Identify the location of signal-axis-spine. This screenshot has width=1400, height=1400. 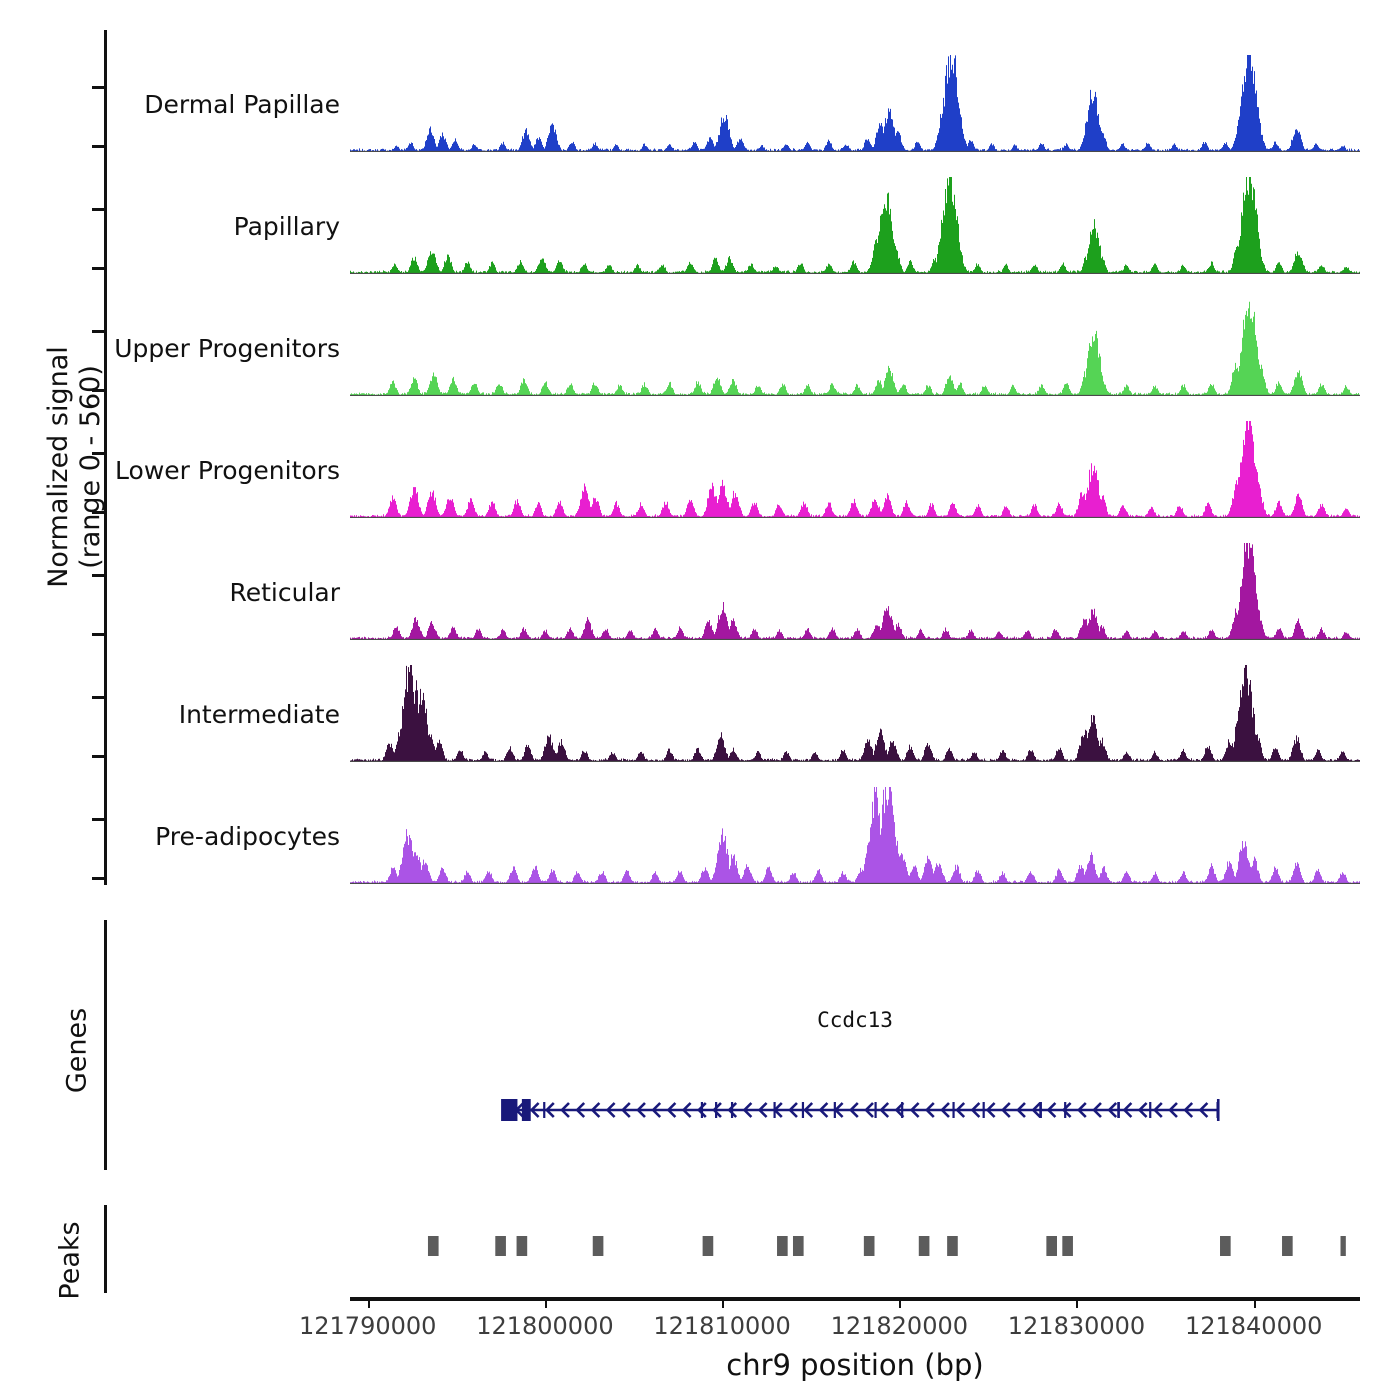
(105, 457).